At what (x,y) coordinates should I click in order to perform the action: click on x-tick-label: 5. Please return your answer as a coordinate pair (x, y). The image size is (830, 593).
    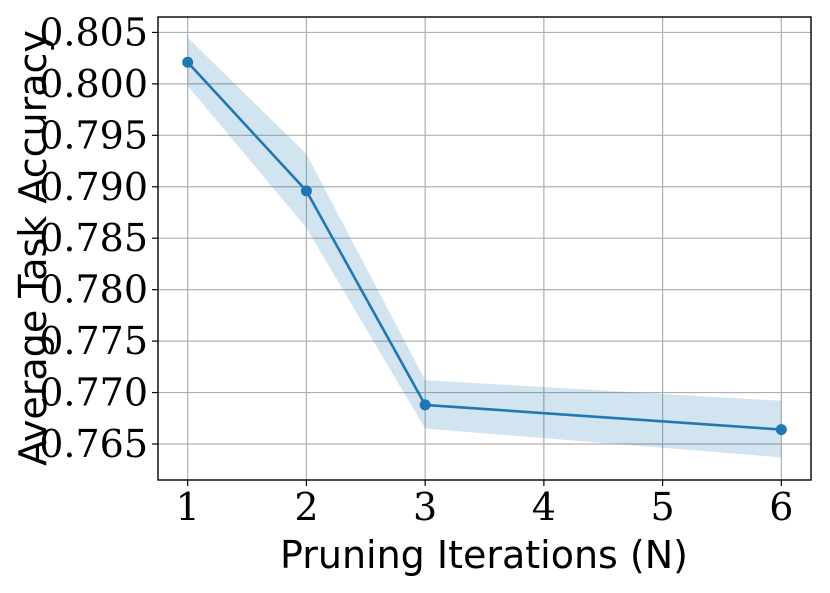
    Looking at the image, I should click on (662, 507).